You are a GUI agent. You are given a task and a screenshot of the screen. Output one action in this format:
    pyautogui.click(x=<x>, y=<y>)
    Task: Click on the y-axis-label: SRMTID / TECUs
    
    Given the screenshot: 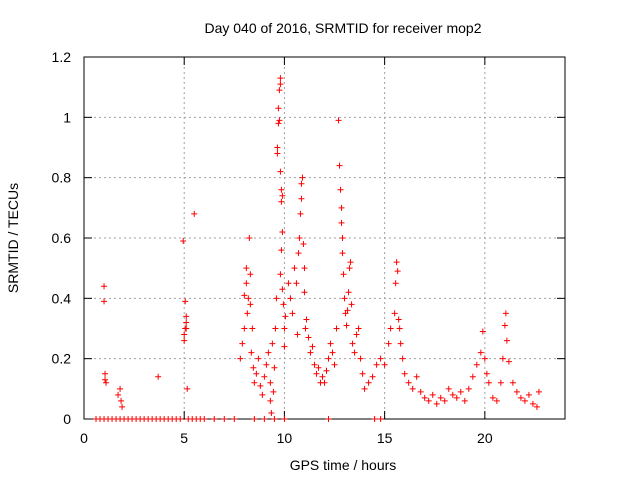 What is the action you would take?
    pyautogui.click(x=13, y=238)
    